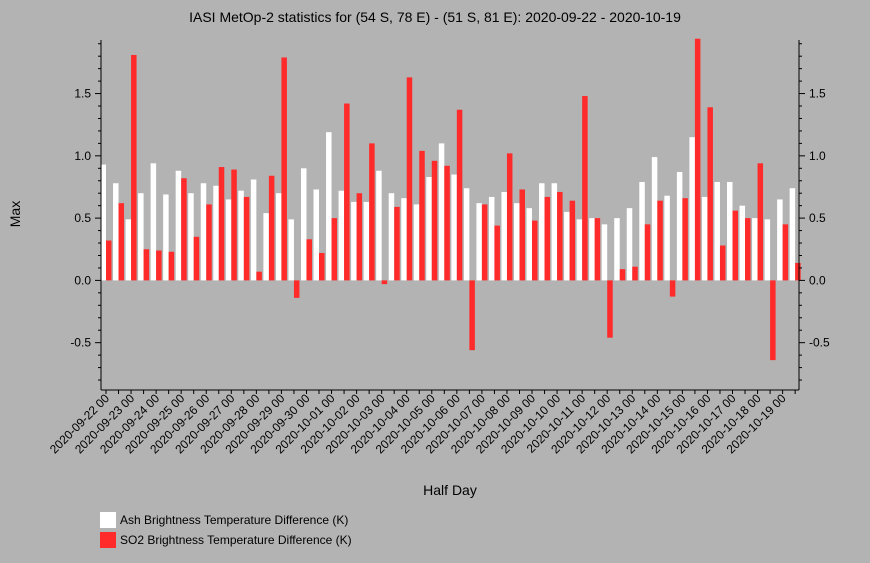  What do you see at coordinates (817, 156) in the screenshot?
I see `y-tick-label-right: 1.0` at bounding box center [817, 156].